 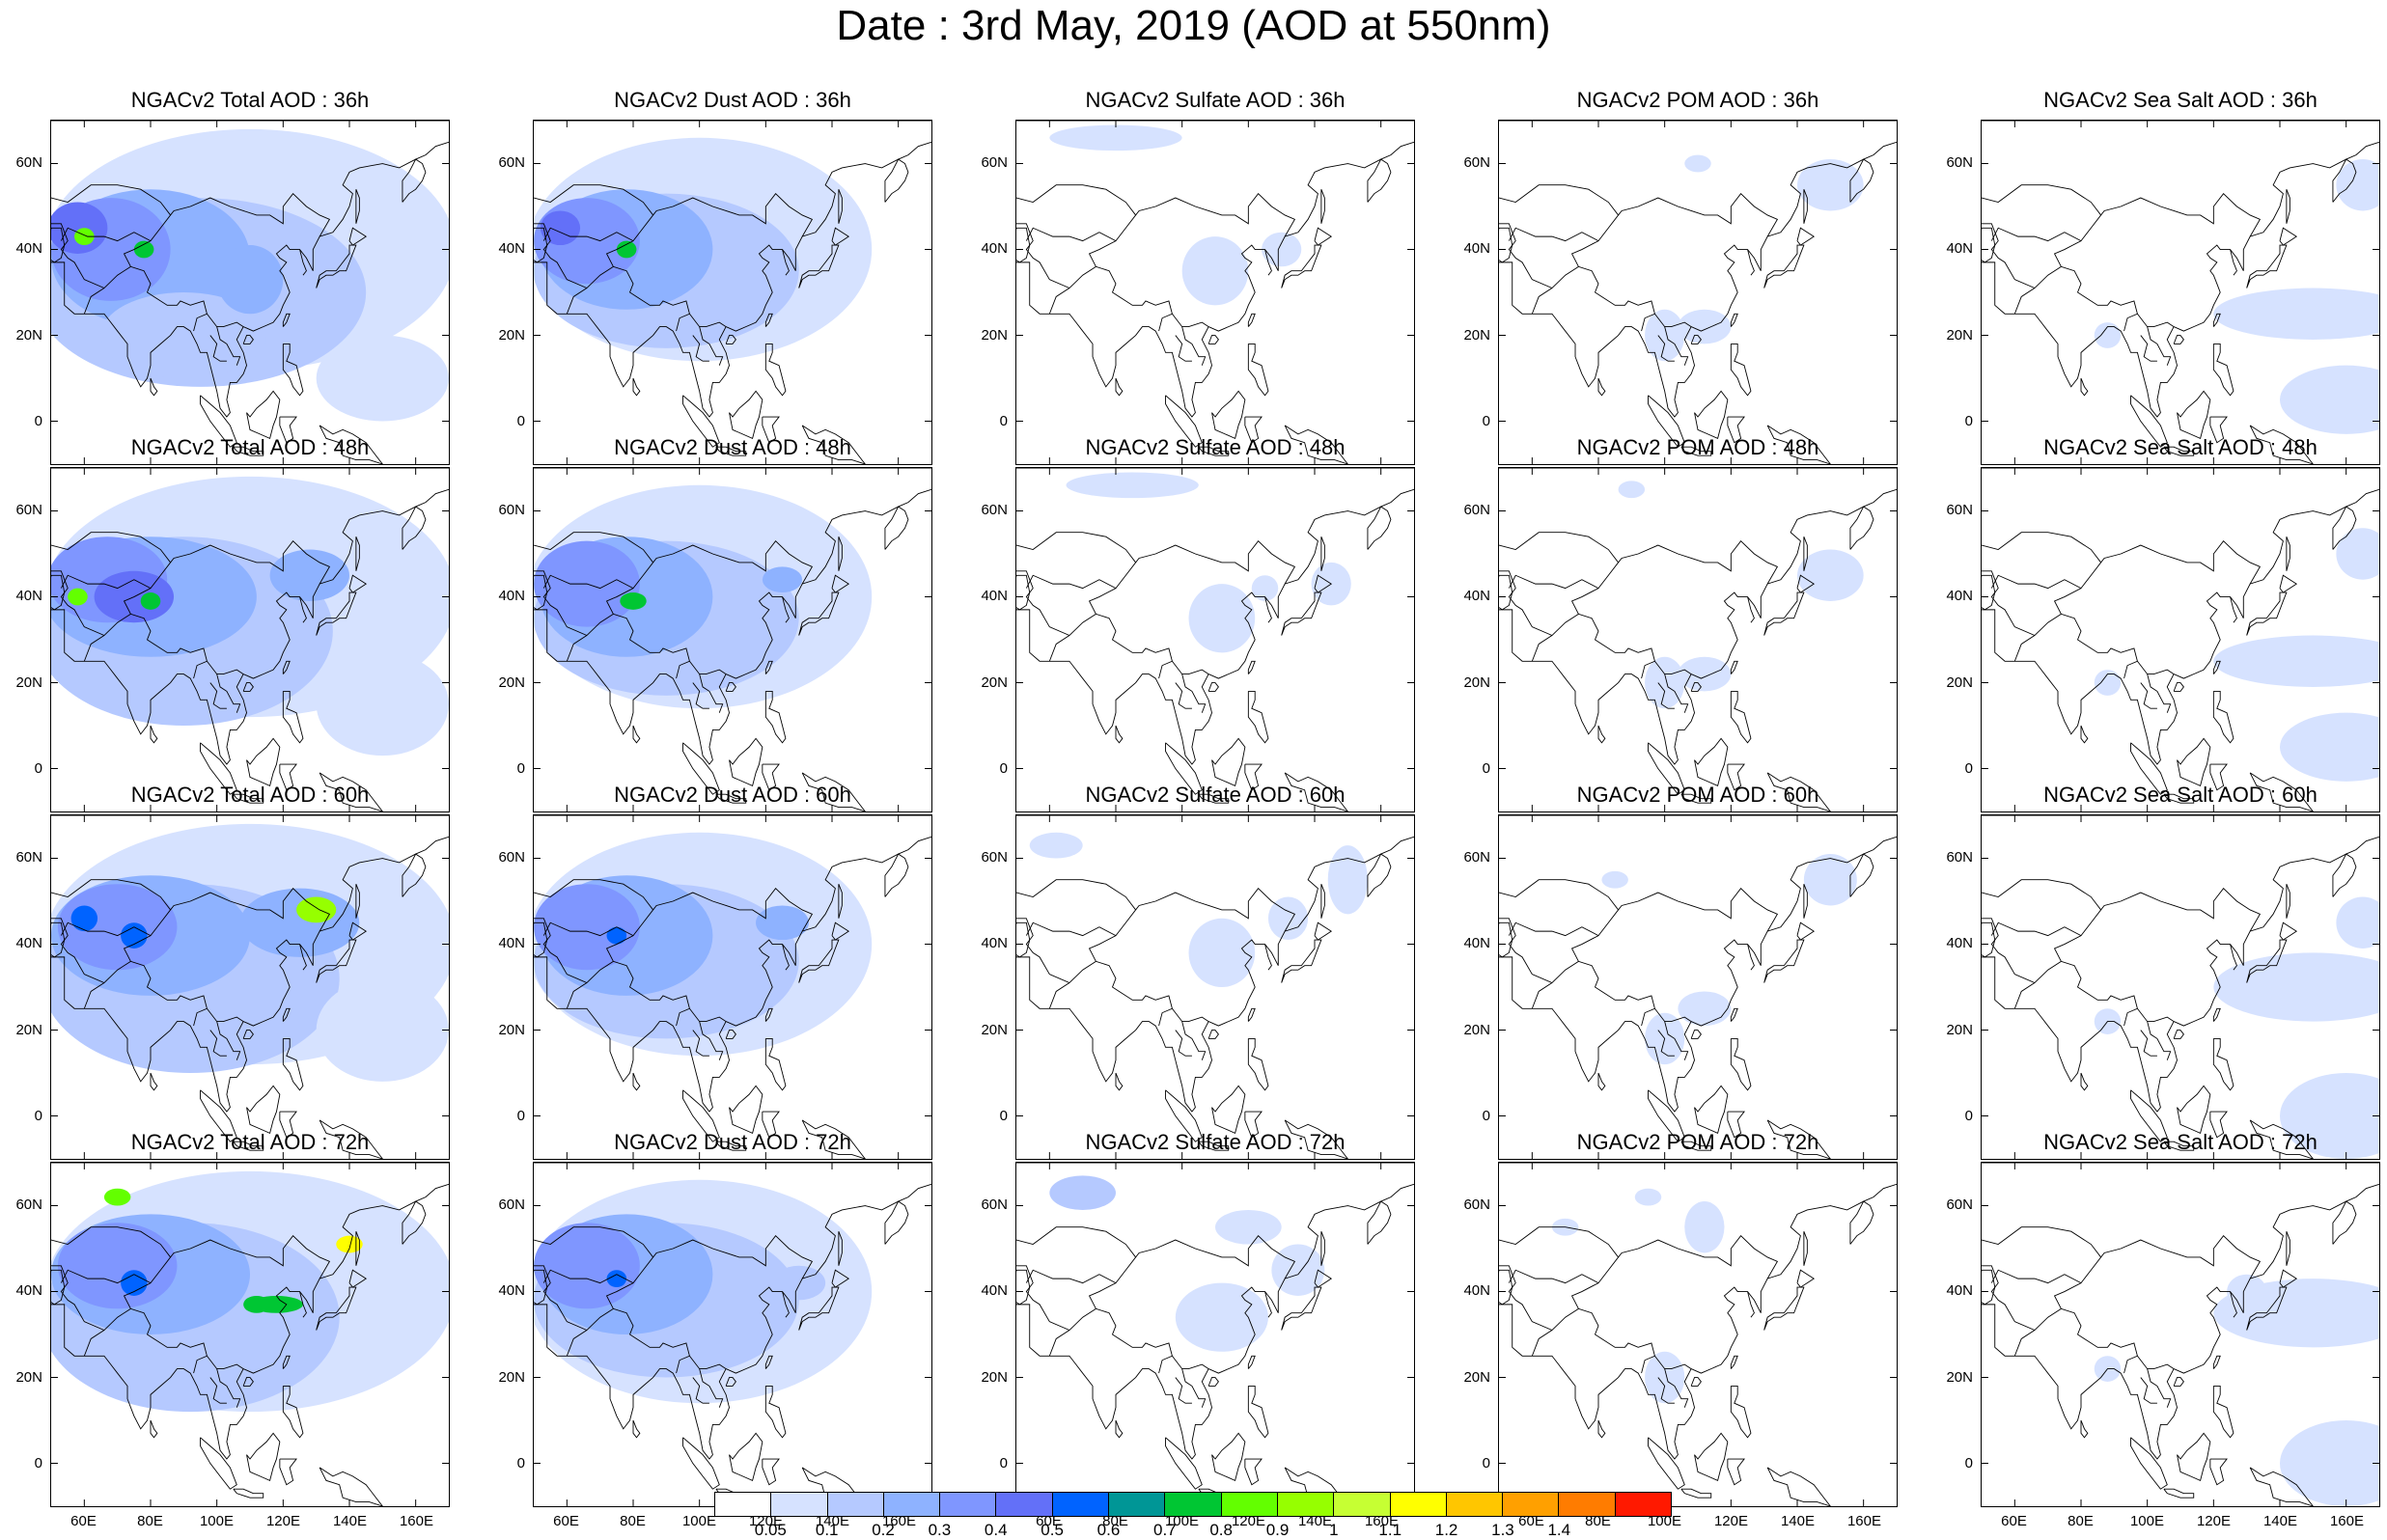 I want to click on figure-title: Date : 3rd May, 2019 (AOD at 550nm), so click(x=1193, y=25).